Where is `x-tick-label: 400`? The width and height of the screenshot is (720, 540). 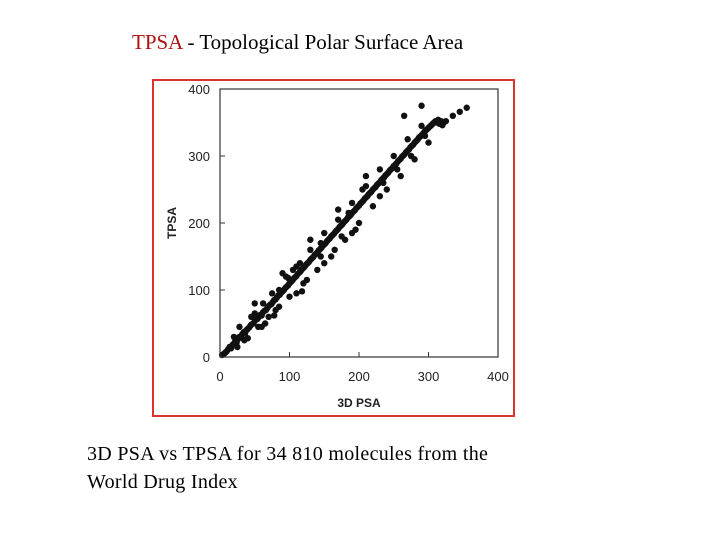
x-tick-label: 400 is located at coordinates (498, 376).